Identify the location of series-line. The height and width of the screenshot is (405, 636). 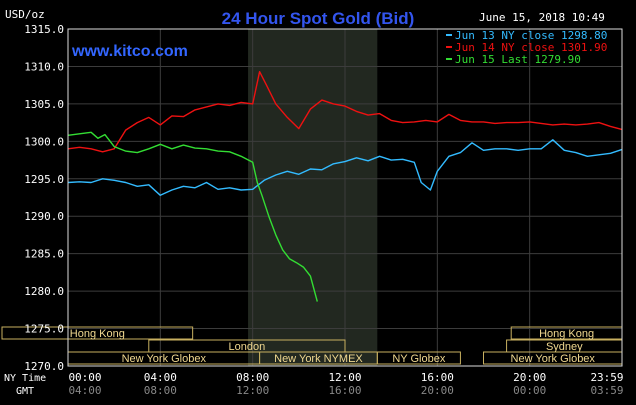
(345, 168).